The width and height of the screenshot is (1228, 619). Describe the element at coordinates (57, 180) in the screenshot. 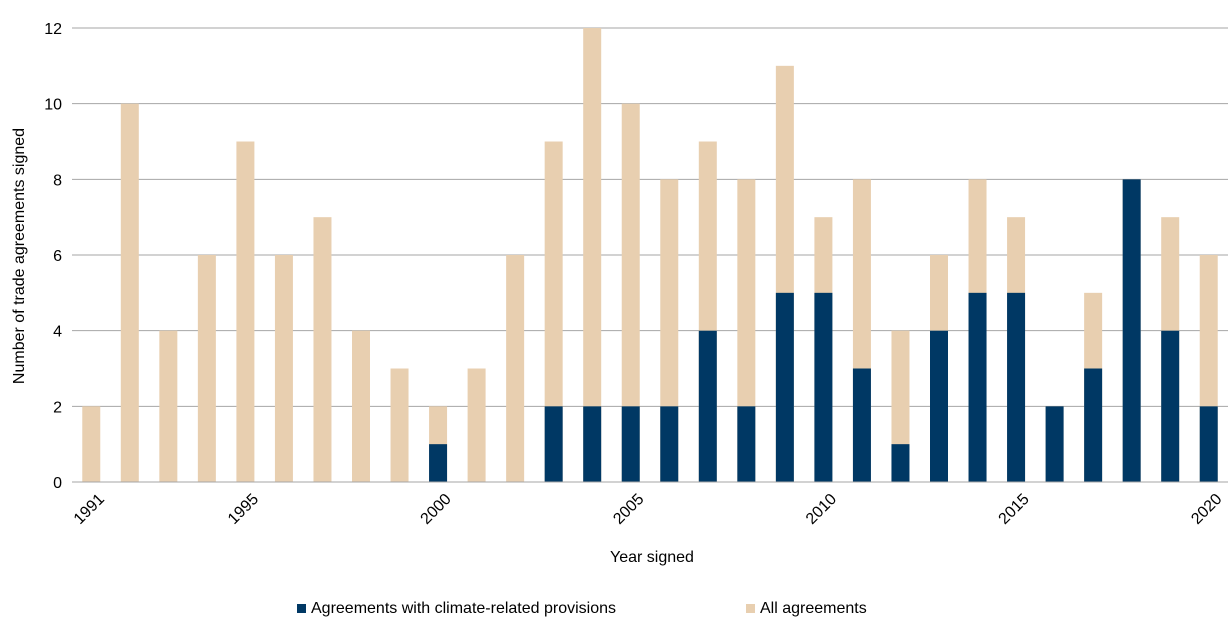

I see `y-tick-label: 8` at that location.